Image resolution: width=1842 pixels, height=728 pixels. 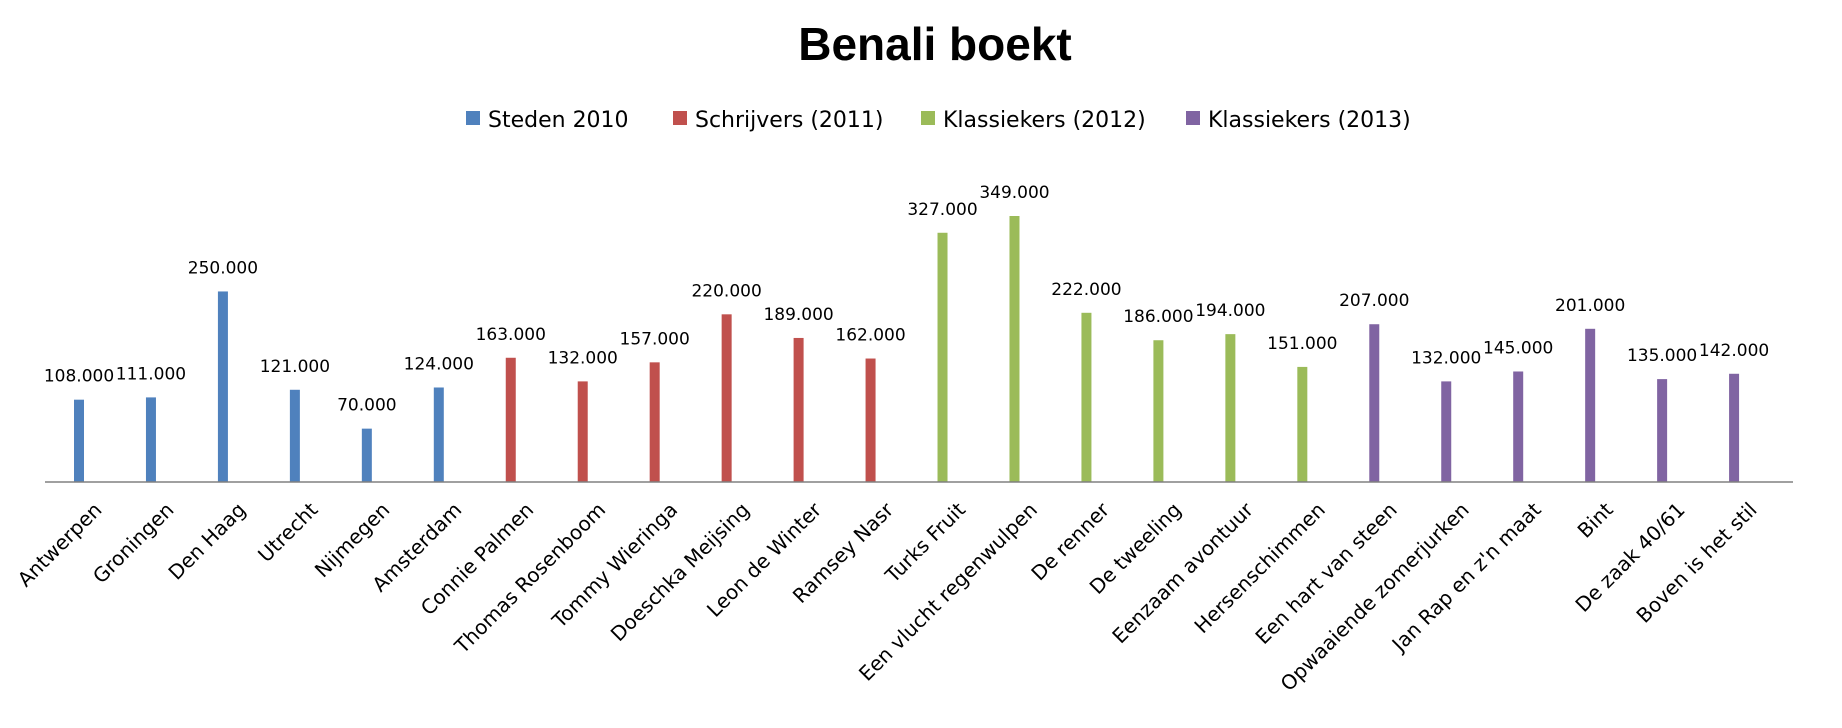 What do you see at coordinates (1696, 563) in the screenshot?
I see `x-tick-label: Boven is het stil` at bounding box center [1696, 563].